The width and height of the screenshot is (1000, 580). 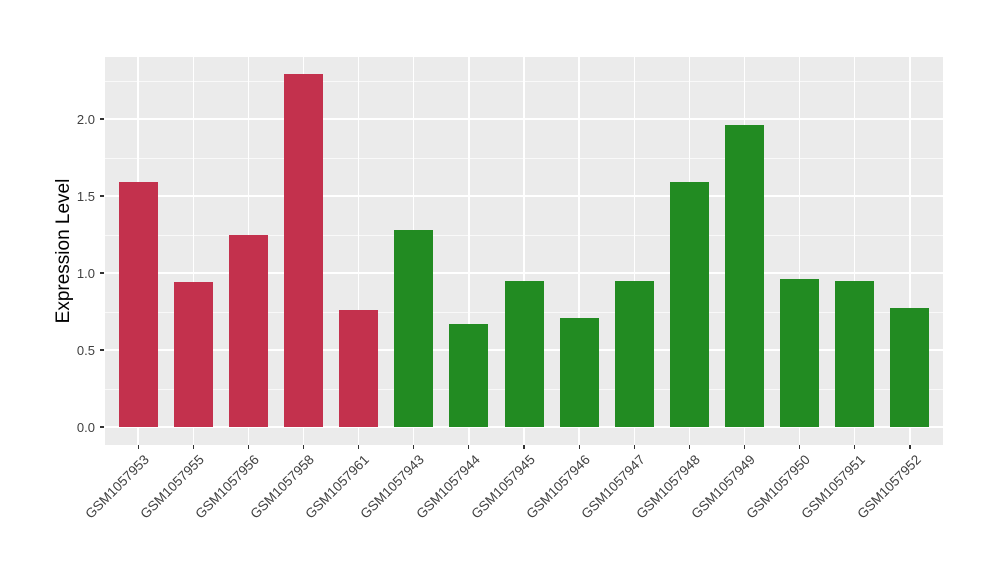 I want to click on bar-GSM1057950, so click(x=800, y=353).